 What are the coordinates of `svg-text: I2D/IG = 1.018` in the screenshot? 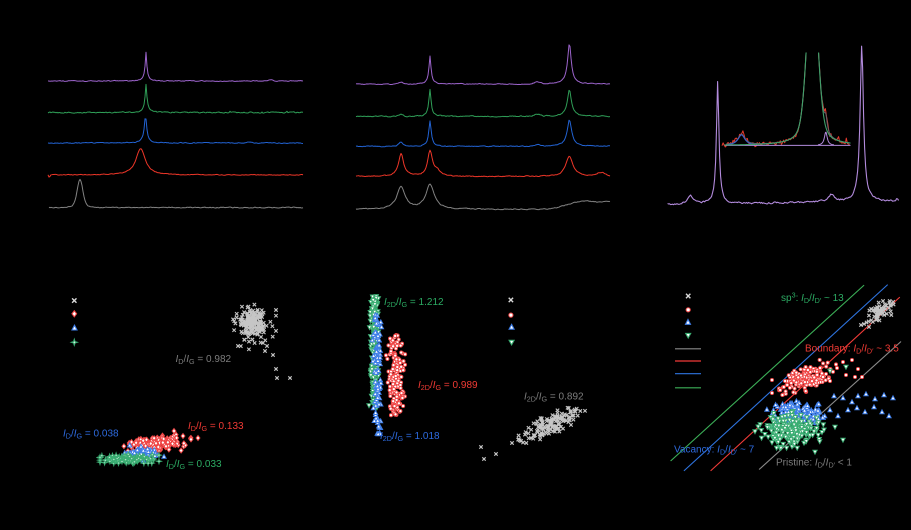 It's located at (410, 437).